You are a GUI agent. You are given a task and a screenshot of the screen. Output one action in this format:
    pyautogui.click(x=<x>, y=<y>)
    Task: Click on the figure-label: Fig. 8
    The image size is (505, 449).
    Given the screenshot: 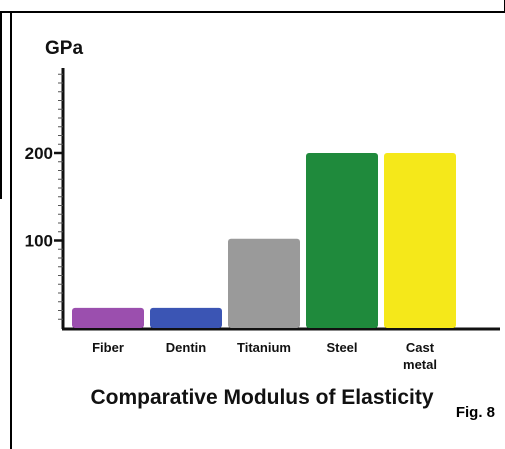 What is the action you would take?
    pyautogui.click(x=475, y=412)
    